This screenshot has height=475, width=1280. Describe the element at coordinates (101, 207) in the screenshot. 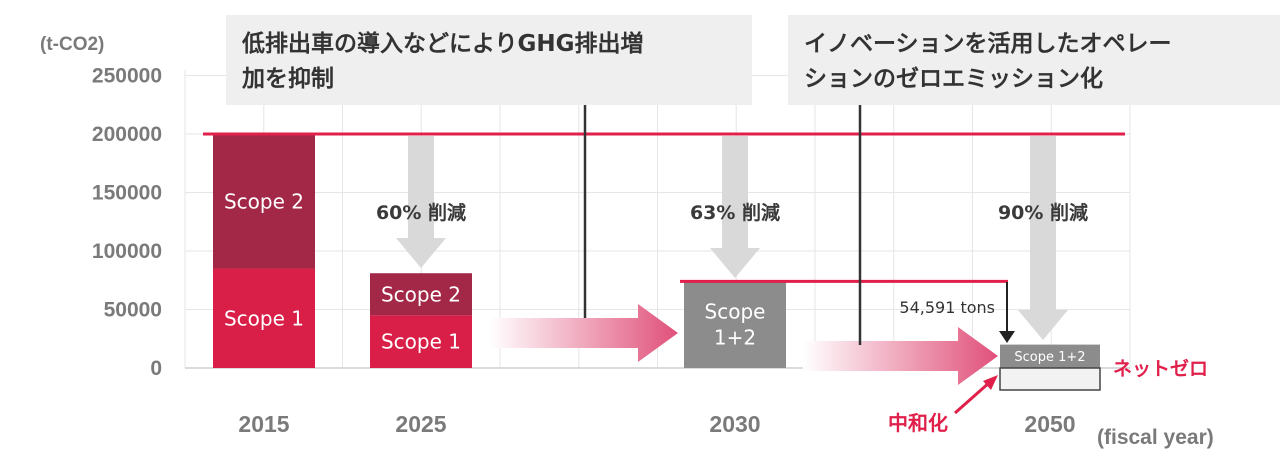

I see `y-axis-ticks: 0 50000 100000 150000 200000 250000 (t-CO2)` at that location.